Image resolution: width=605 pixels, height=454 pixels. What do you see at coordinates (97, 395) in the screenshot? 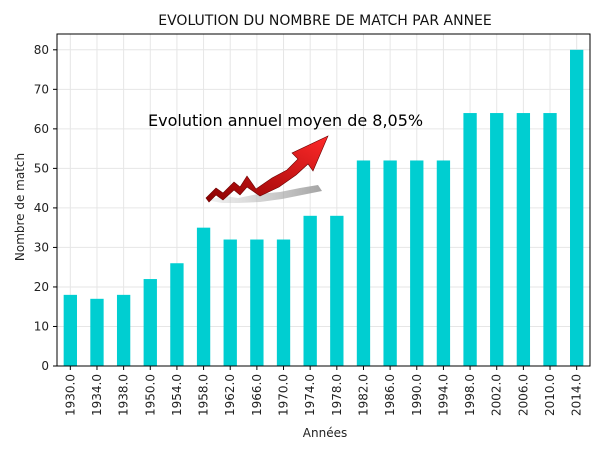
I see `x-tick-label: 1934.0` at bounding box center [97, 395].